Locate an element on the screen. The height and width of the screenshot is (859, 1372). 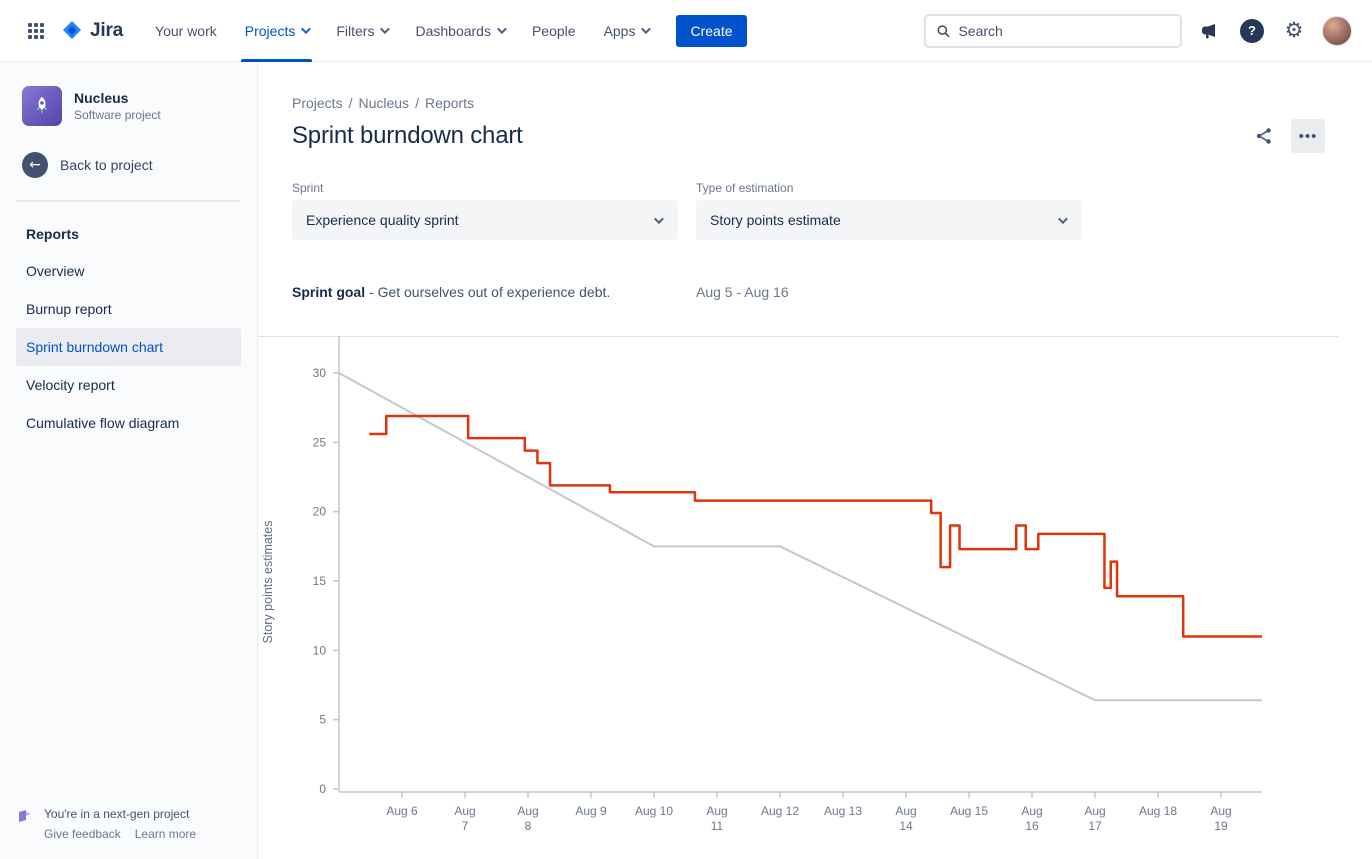
question-icon: ? is located at coordinates (1252, 30).